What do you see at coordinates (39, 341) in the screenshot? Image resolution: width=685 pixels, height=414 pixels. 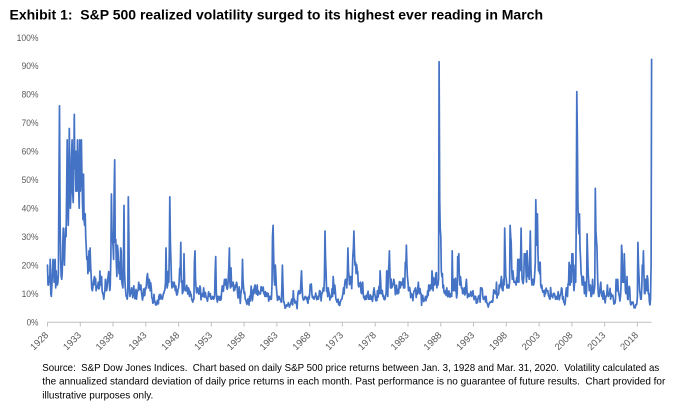 I see `svg-text: 1928` at bounding box center [39, 341].